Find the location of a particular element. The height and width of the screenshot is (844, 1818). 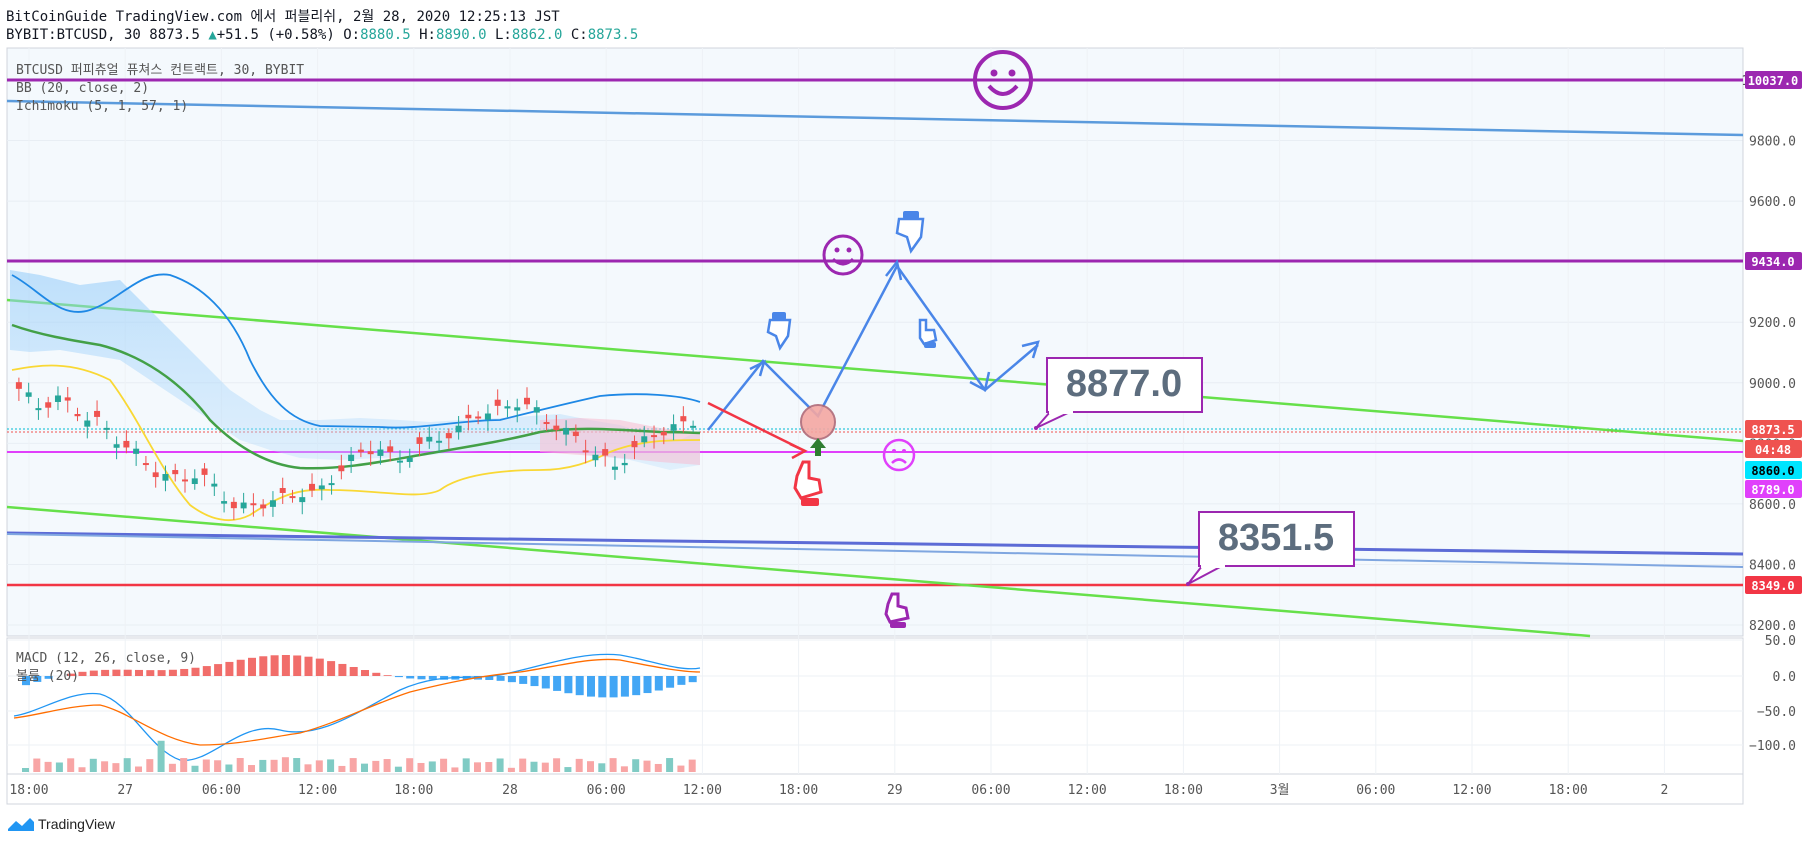

price-label-4: 8860.0 is located at coordinates (1773, 470).